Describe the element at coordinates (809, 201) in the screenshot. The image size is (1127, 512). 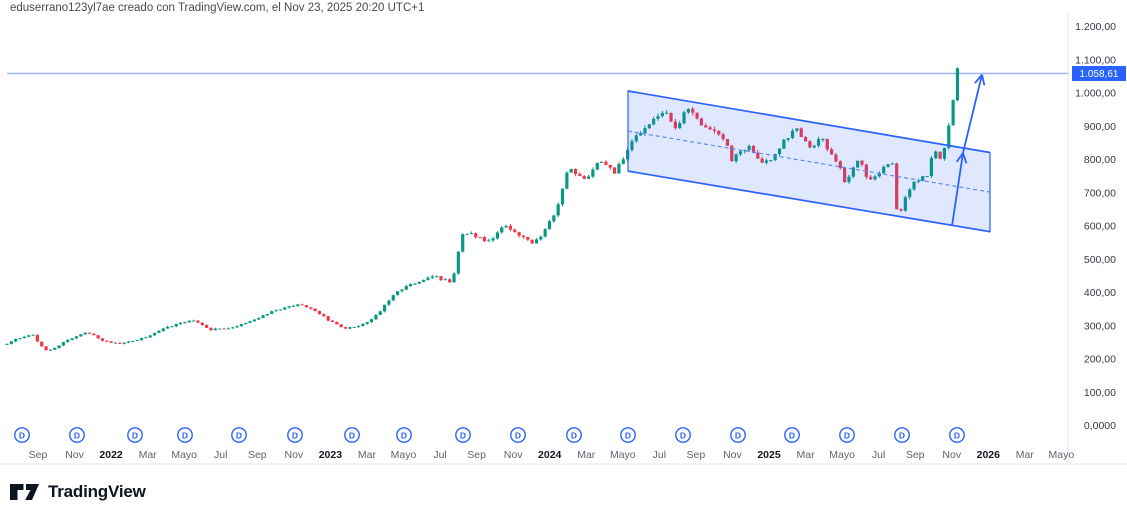
I see `channel-bottom-line` at that location.